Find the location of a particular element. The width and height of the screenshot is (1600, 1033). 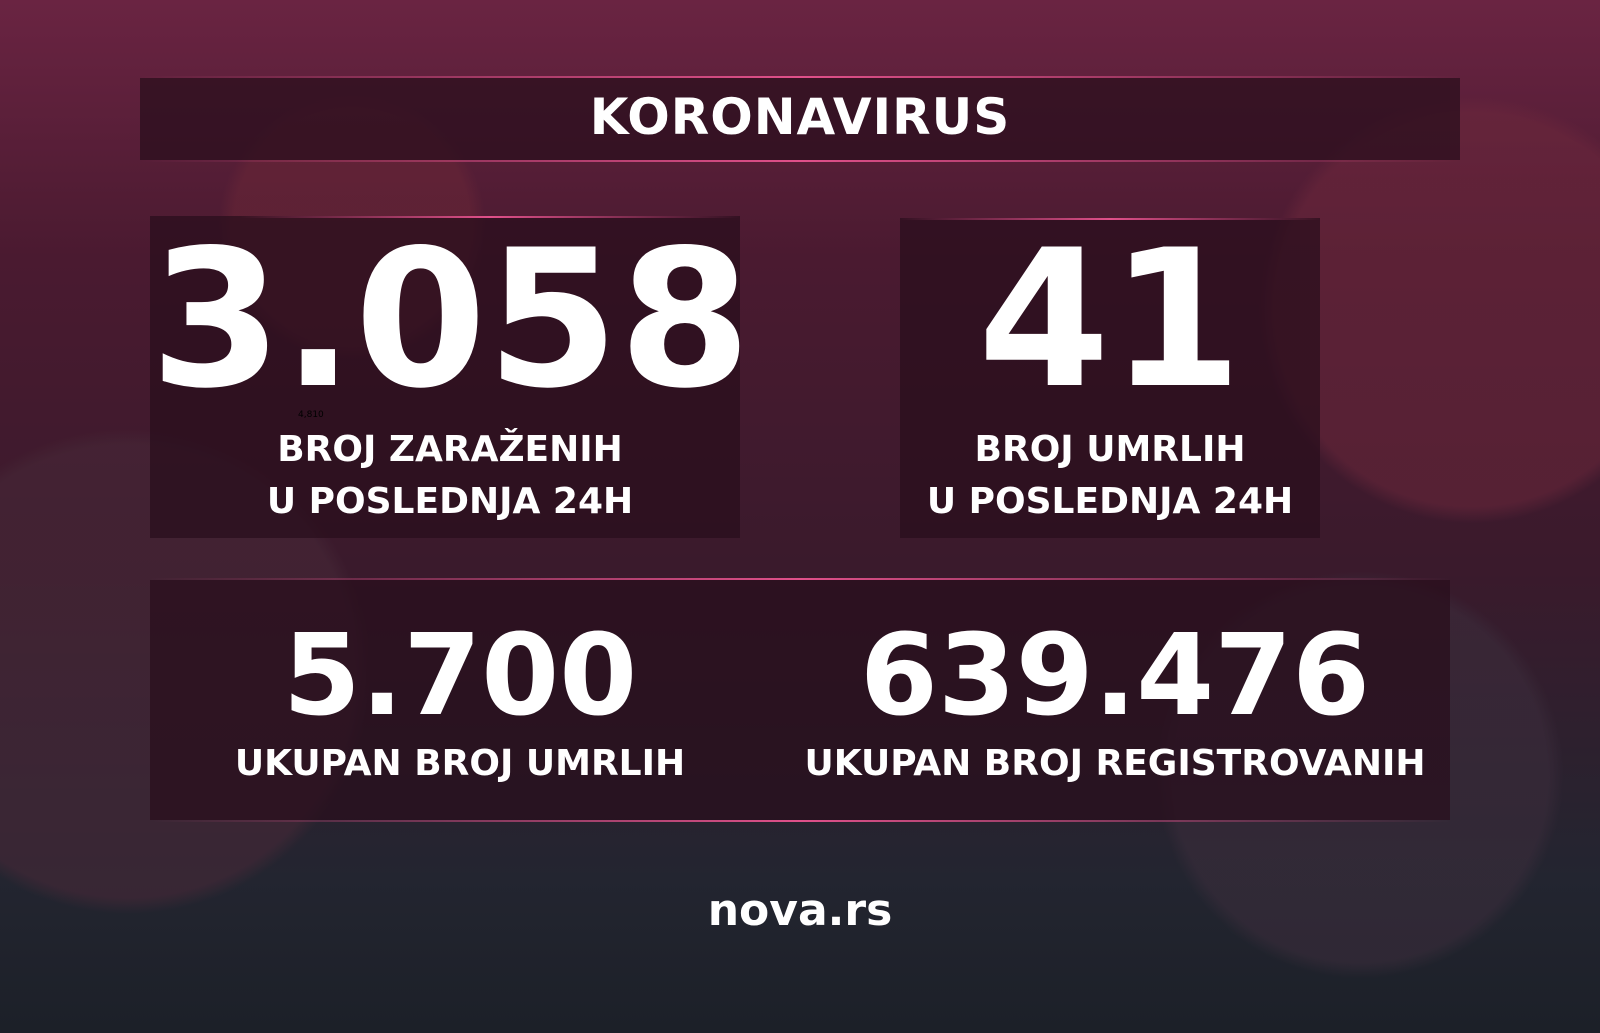

daily-band-right is located at coordinates (1110, 378).